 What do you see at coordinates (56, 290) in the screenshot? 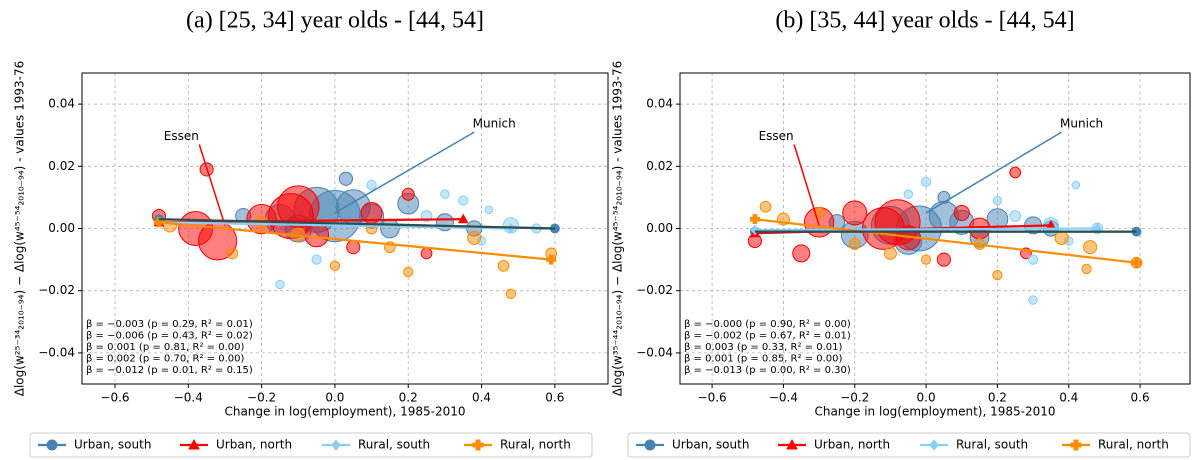
I see `y-tick-label: −0.02` at bounding box center [56, 290].